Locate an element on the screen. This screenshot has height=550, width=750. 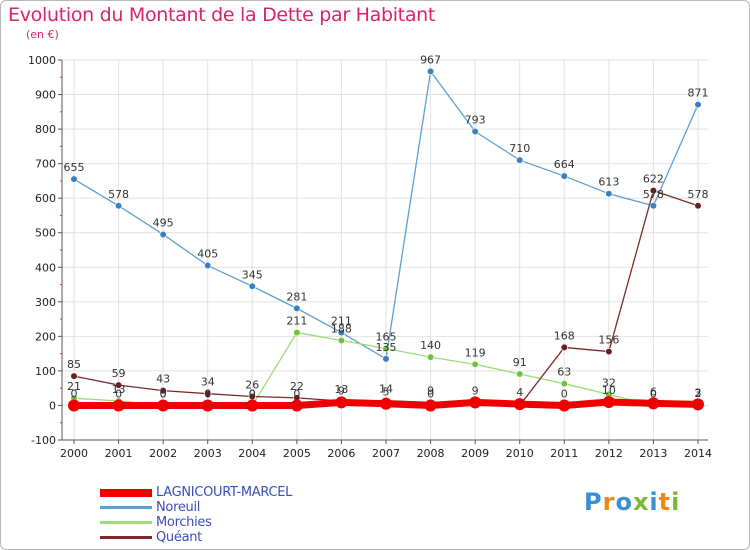
y-tick-label: 200 is located at coordinates (45, 336).